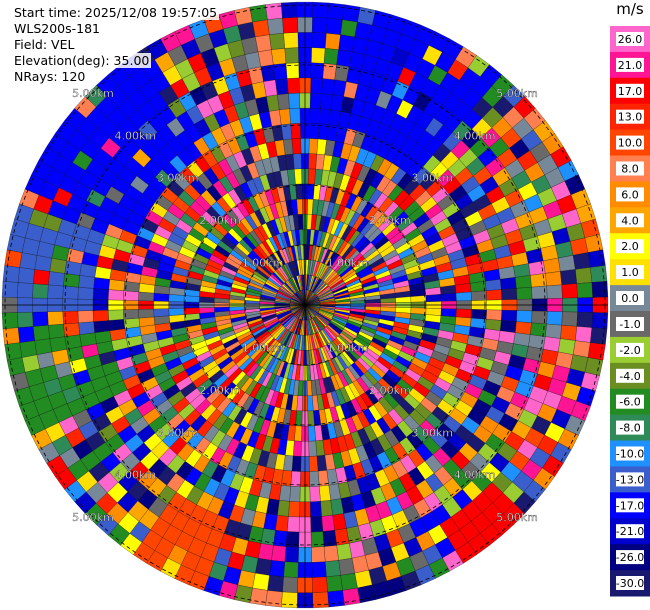  I want to click on colorbar-tick-label: 17.0, so click(630, 91).